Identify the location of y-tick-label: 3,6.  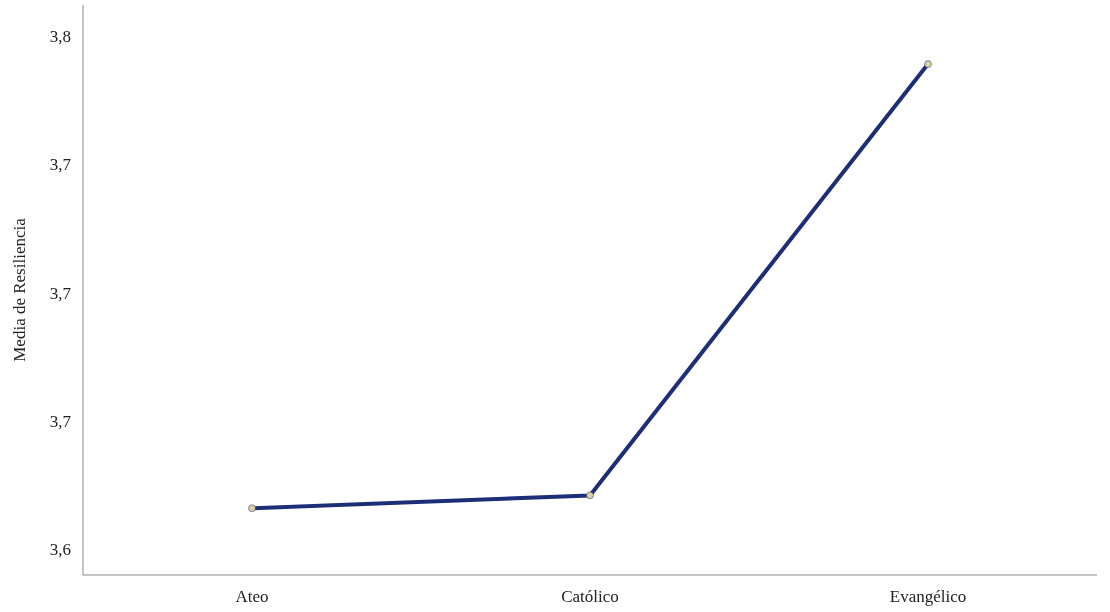
(60, 550).